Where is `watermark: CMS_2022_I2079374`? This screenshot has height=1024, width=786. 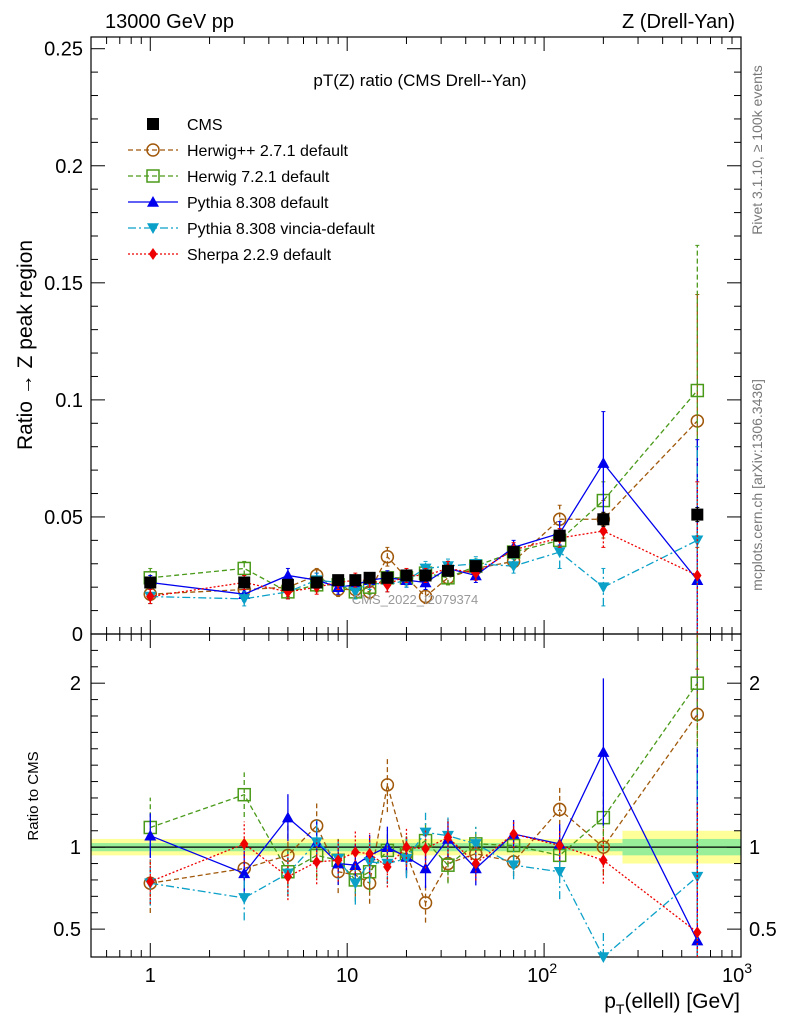
watermark: CMS_2022_I2079374 is located at coordinates (415, 599).